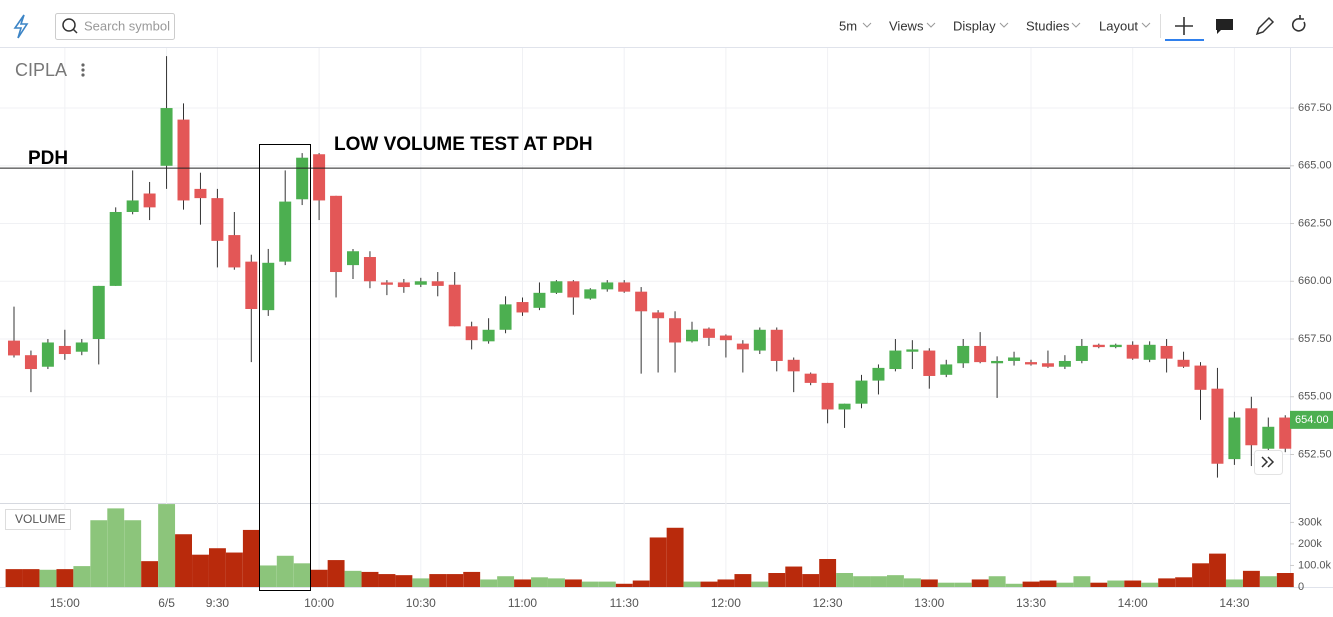  What do you see at coordinates (463, 144) in the screenshot?
I see `annotation-text: LOW VOLUME TEST AT PDH` at bounding box center [463, 144].